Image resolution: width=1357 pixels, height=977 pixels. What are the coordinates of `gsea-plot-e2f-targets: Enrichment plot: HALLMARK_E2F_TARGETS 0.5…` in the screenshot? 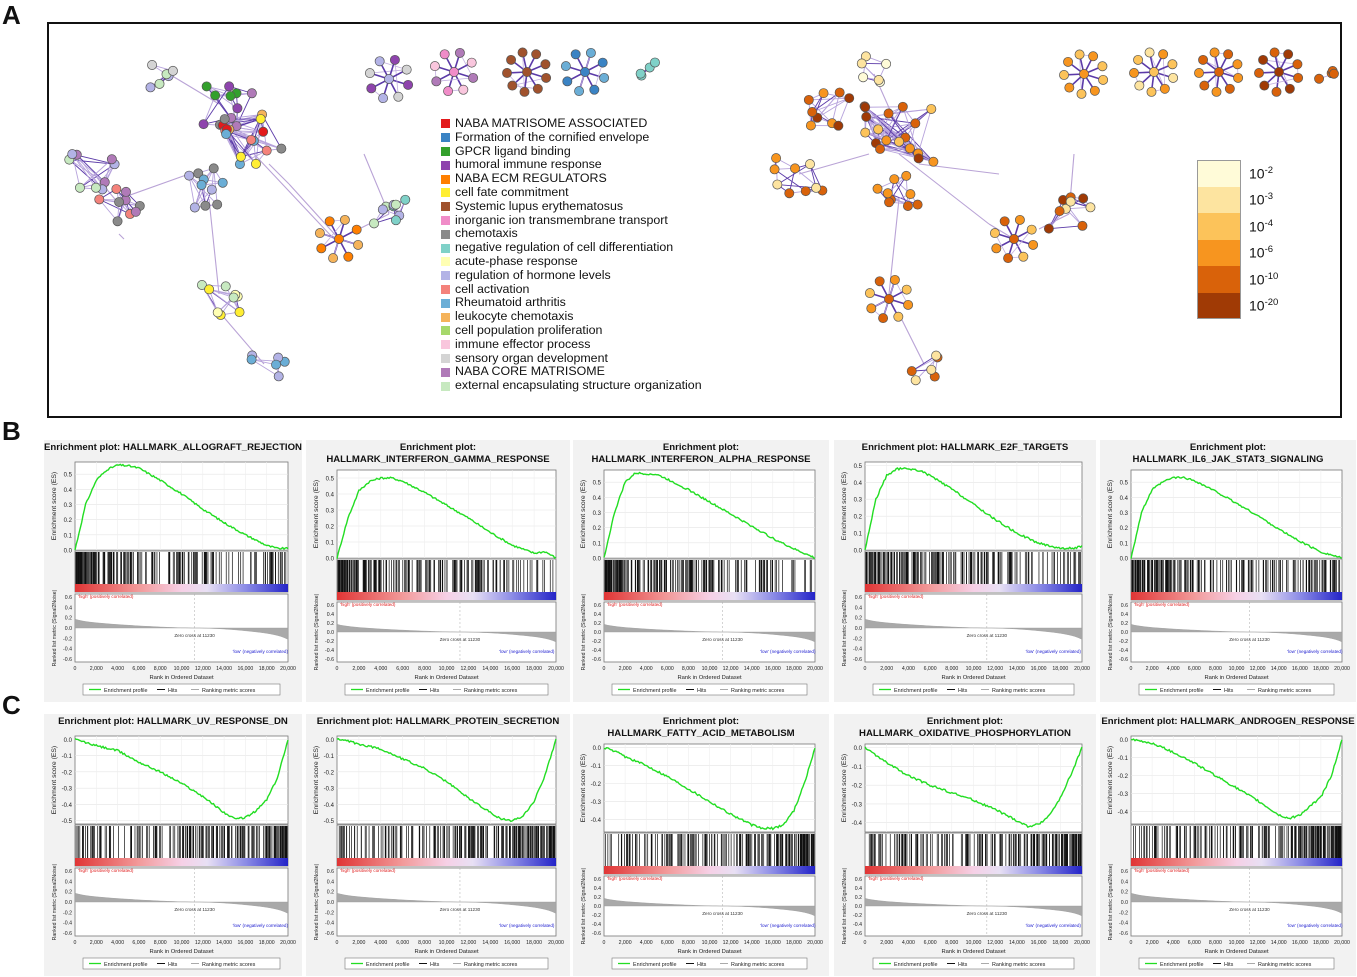 It's located at (965, 571).